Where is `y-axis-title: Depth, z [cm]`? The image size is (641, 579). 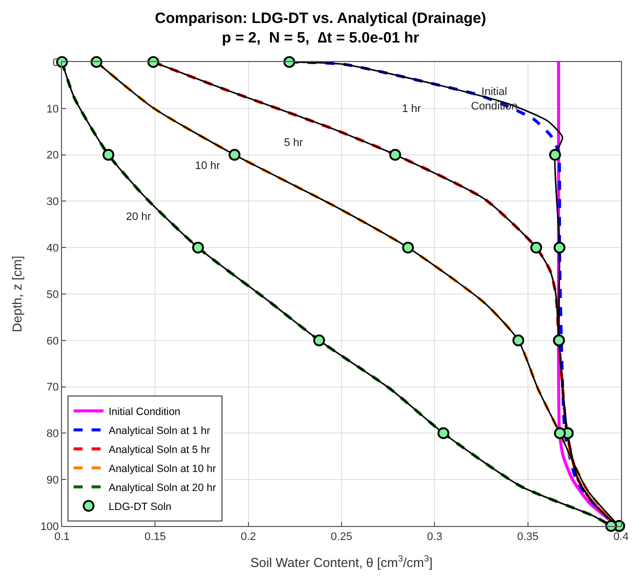 y-axis-title: Depth, z [cm] is located at coordinates (16, 294).